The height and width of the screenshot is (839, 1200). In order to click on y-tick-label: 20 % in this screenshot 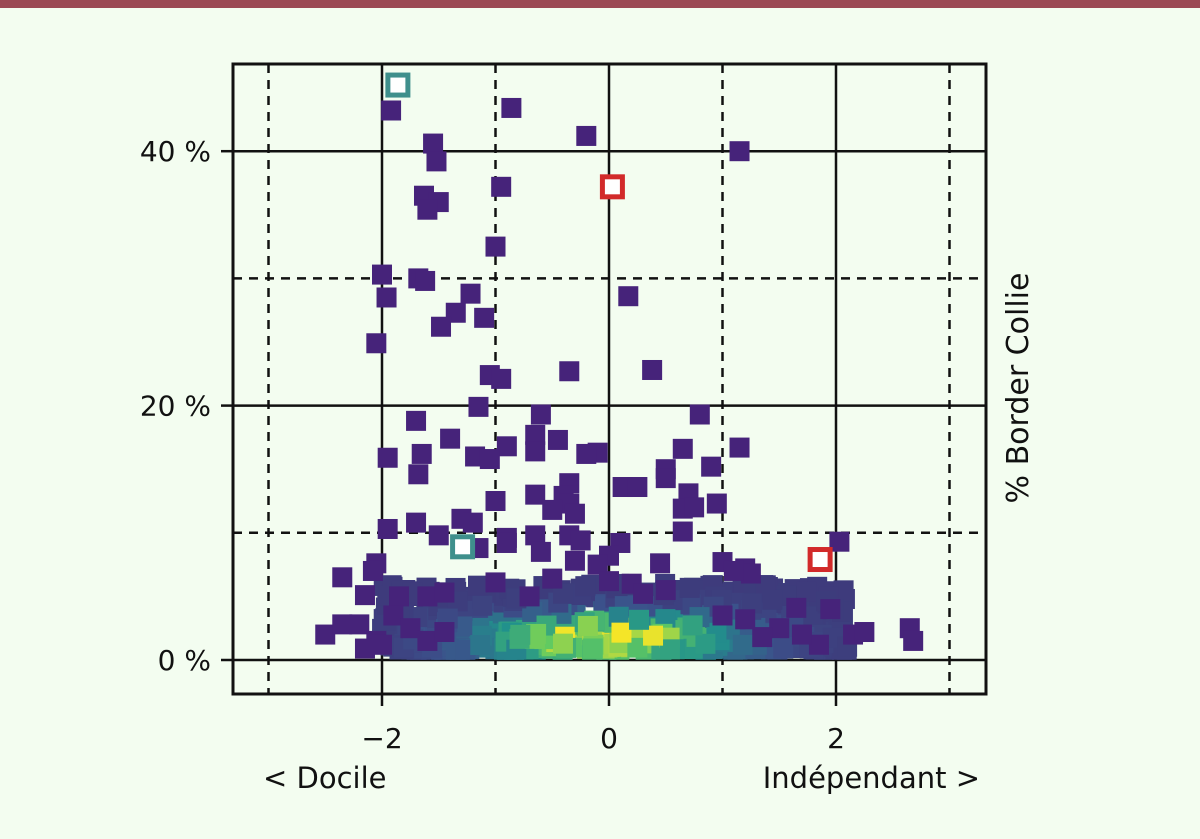, I will do `click(175, 406)`.